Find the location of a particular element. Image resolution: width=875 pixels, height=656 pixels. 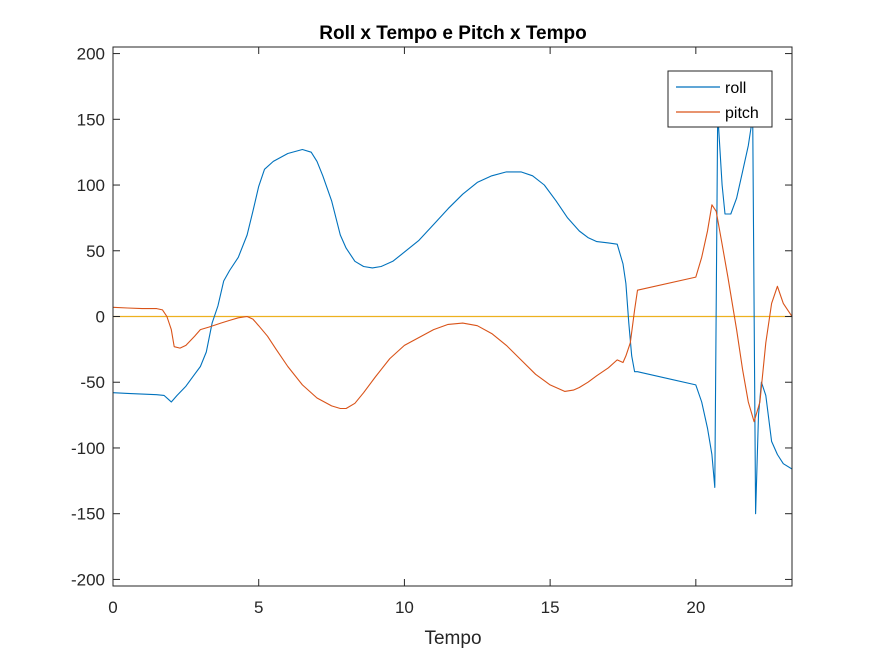

y-tick-label: 50 is located at coordinates (95, 251).